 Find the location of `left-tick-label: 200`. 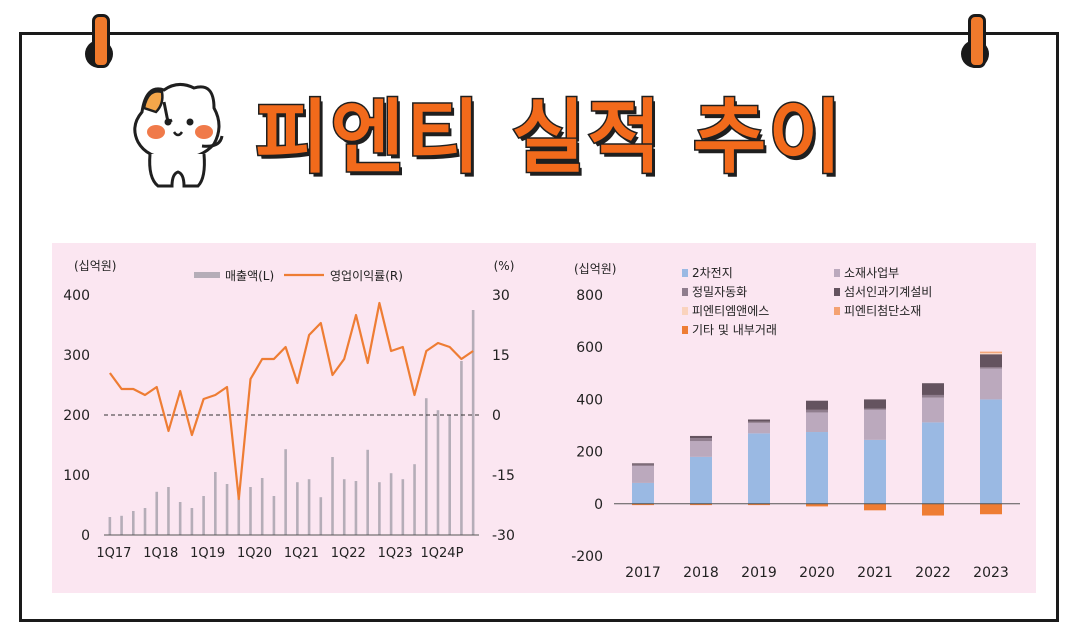

left-tick-label: 200 is located at coordinates (76, 416).